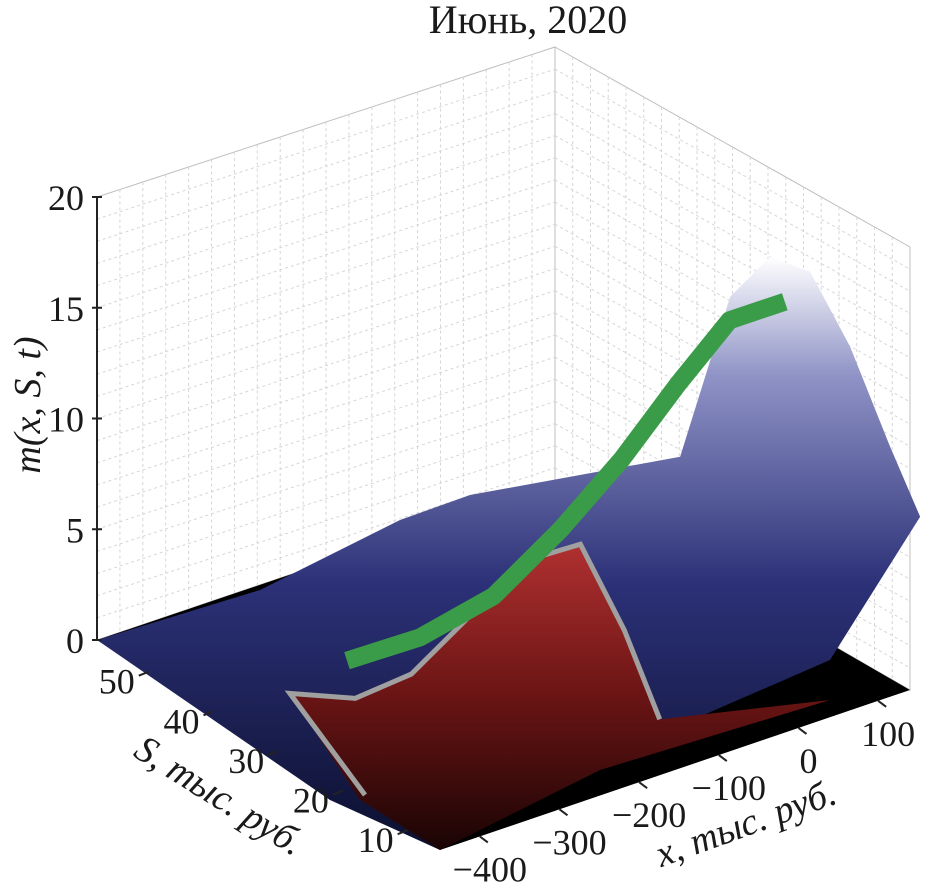  What do you see at coordinates (684, 794) in the screenshot?
I see `x-ticks: −400−300−200−100 0 100` at bounding box center [684, 794].